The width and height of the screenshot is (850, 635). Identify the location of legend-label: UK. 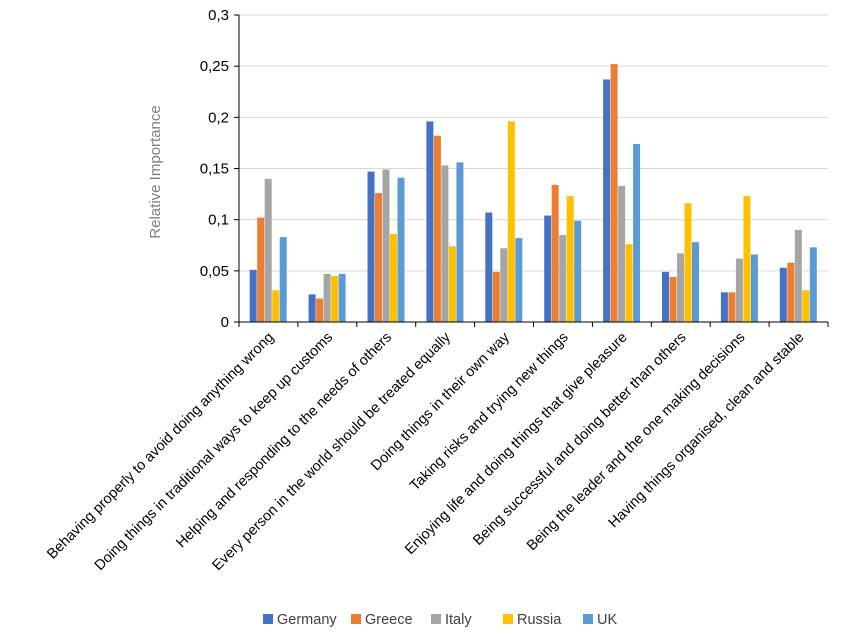
(607, 620).